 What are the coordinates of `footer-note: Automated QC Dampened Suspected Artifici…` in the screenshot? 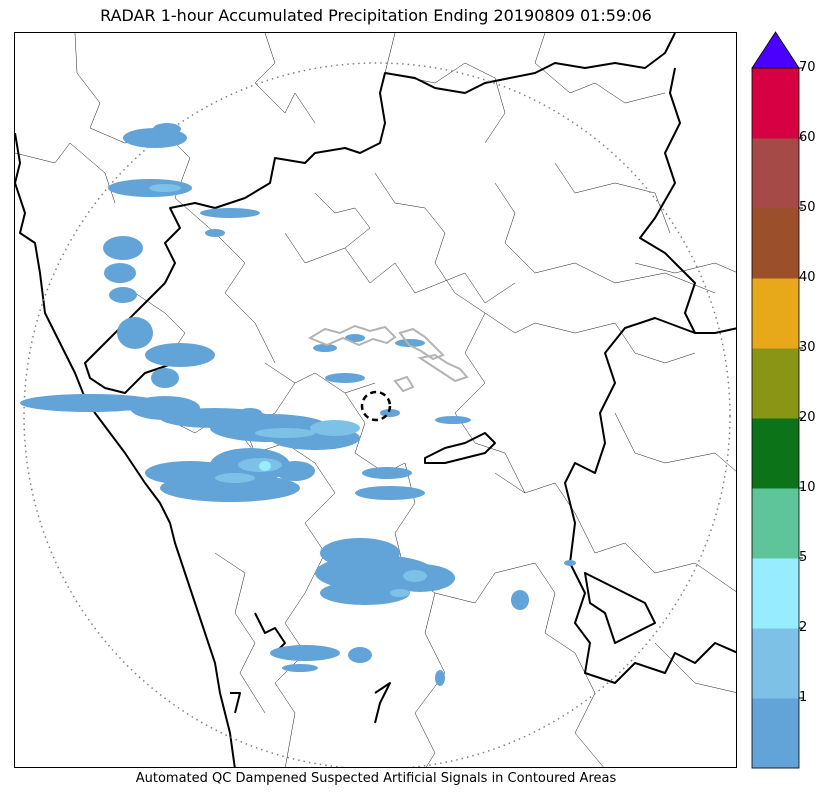 It's located at (376, 778).